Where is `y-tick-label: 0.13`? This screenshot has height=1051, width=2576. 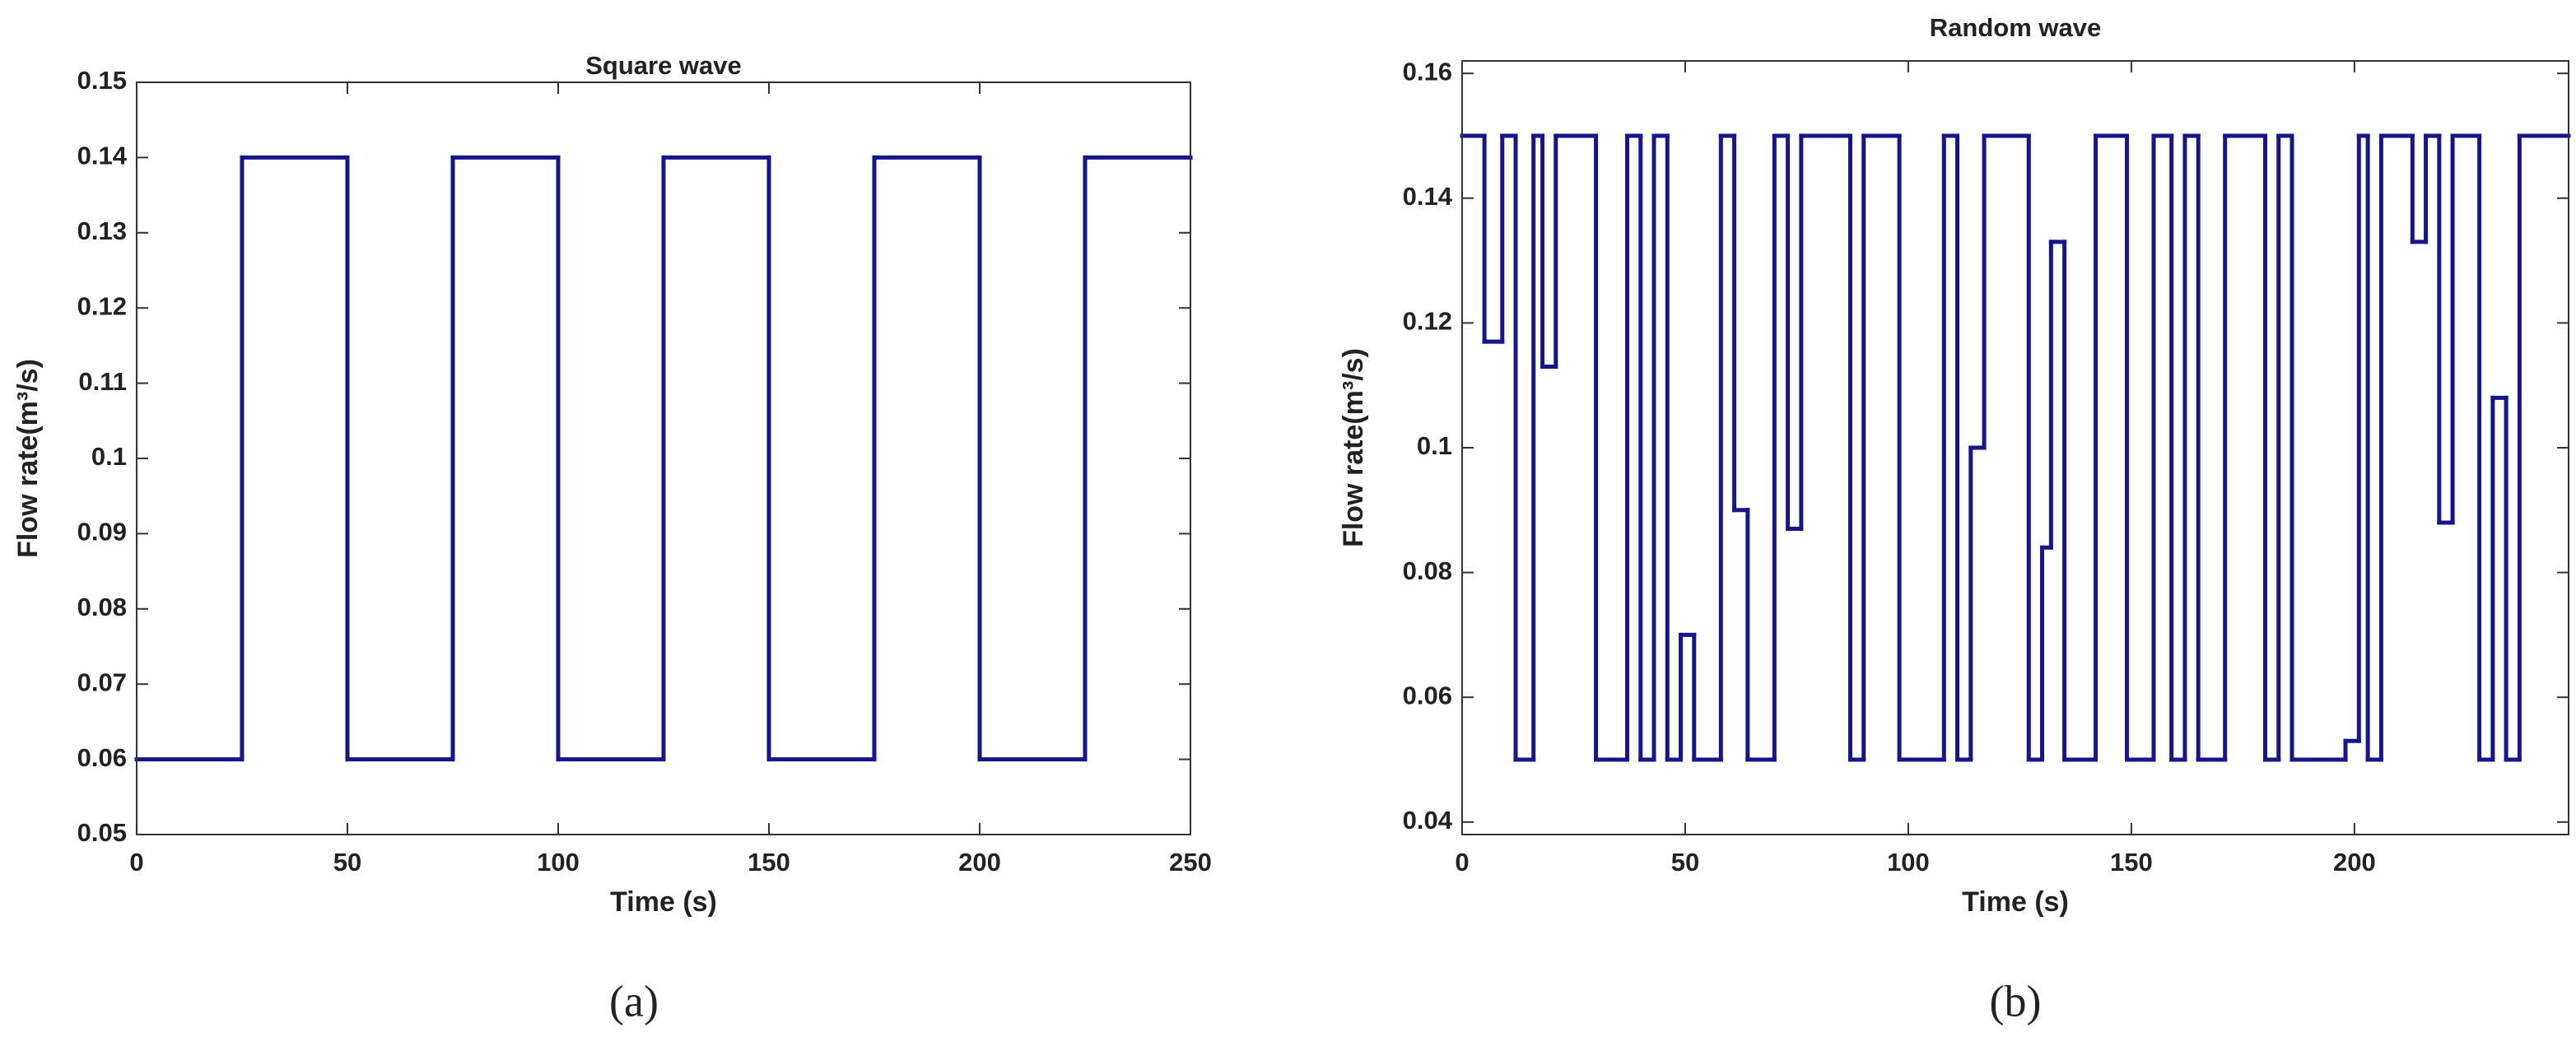 y-tick-label: 0.13 is located at coordinates (102, 231).